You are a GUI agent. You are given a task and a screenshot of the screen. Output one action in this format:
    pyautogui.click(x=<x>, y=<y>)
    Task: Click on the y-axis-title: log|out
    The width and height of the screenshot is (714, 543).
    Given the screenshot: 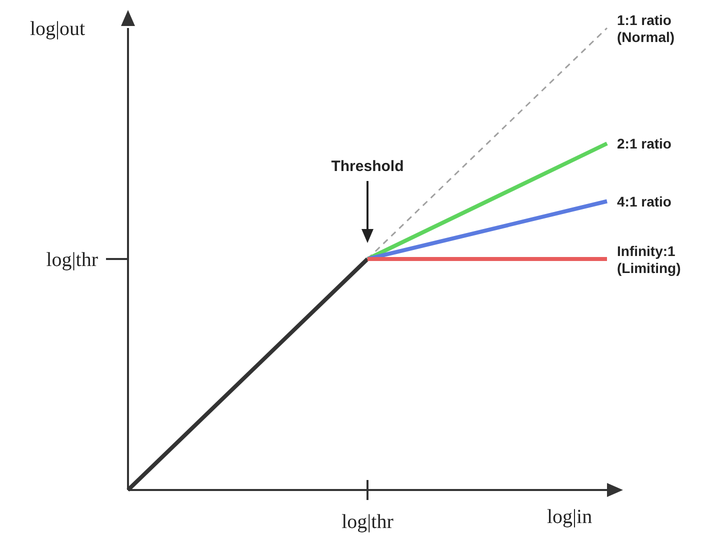 What is the action you would take?
    pyautogui.click(x=58, y=29)
    